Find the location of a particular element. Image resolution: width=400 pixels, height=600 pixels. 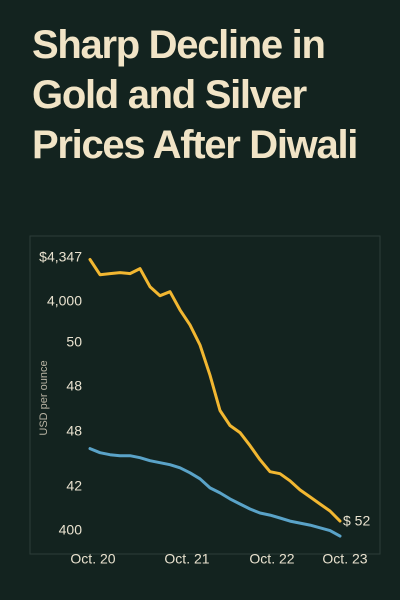

y-tick-label: 42 is located at coordinates (74, 486).